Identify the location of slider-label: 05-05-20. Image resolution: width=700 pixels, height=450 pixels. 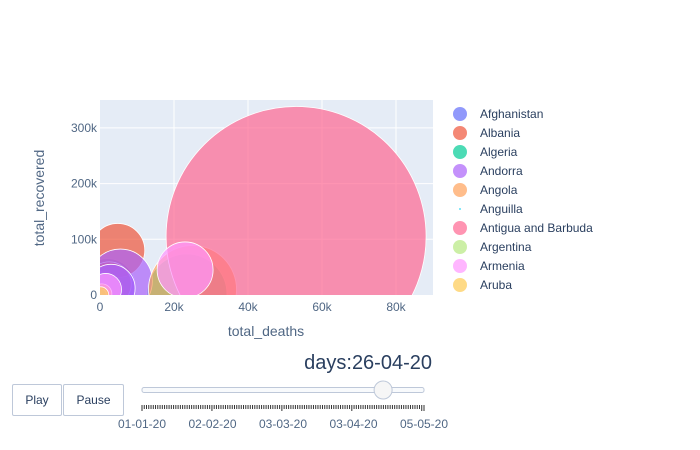
(424, 424).